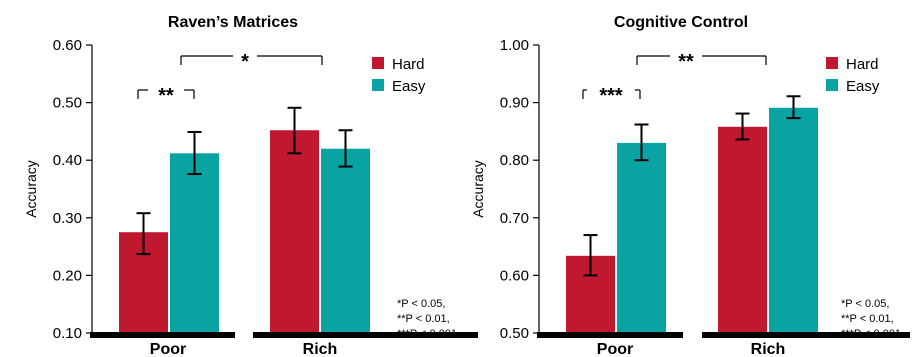 Image resolution: width=918 pixels, height=357 pixels. I want to click on y-tick-label: 1.00, so click(514, 45).